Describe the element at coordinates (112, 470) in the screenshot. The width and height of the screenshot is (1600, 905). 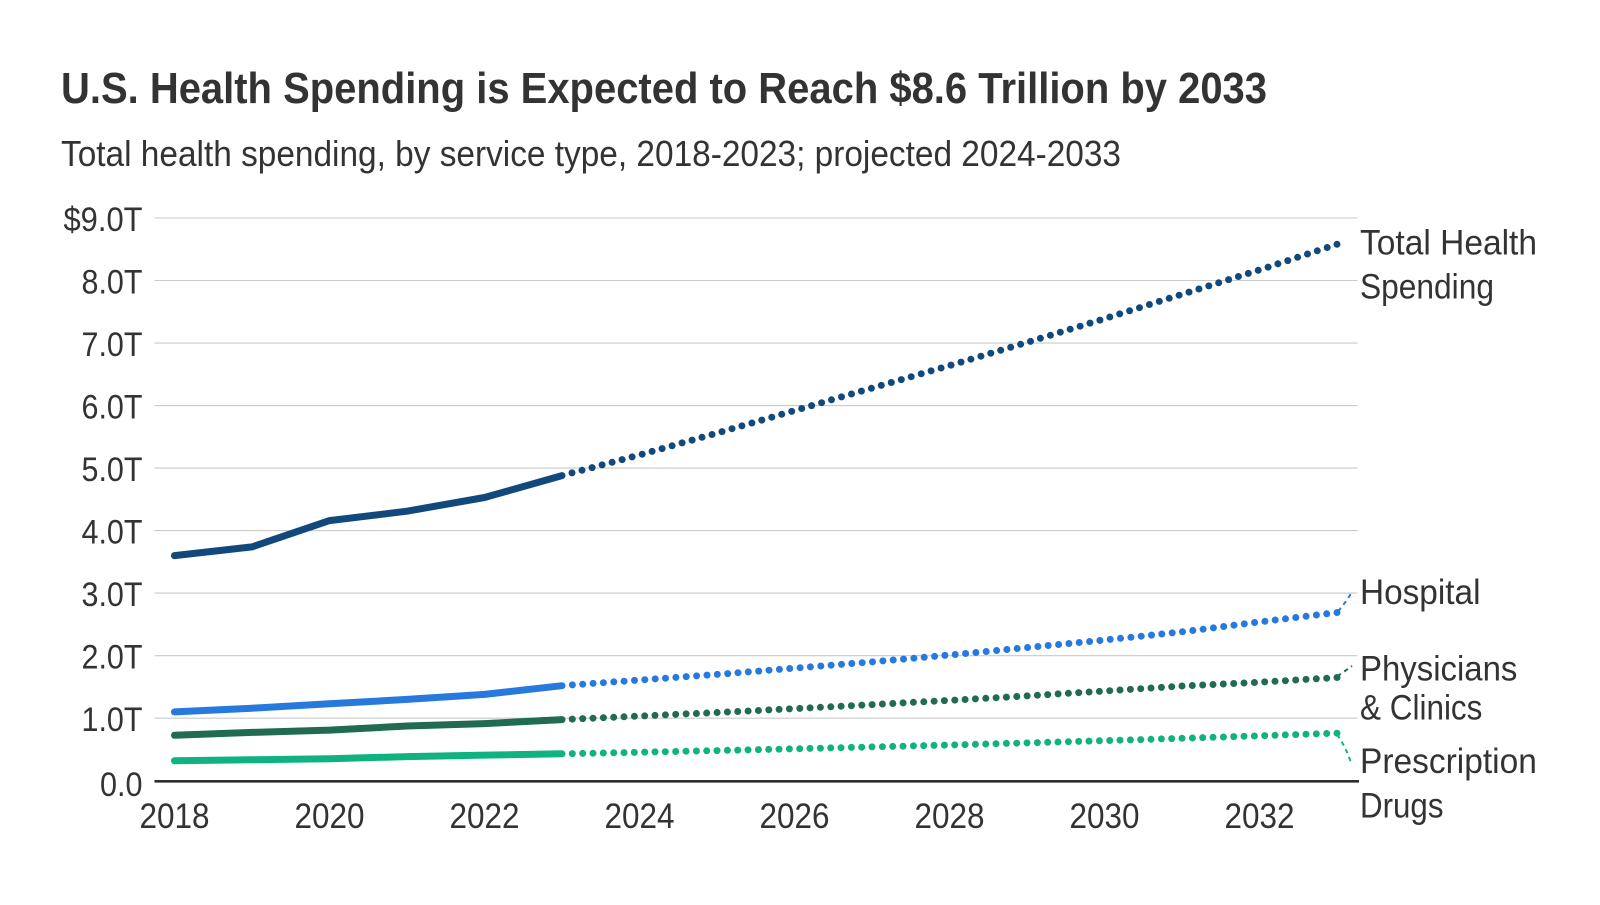
I see `svg-text: 5.0T` at that location.